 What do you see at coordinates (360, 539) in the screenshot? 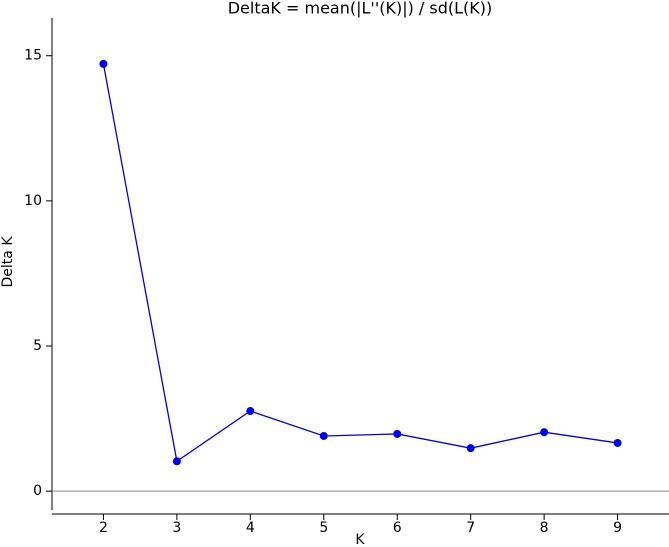
I see `x-axis-label: K` at bounding box center [360, 539].